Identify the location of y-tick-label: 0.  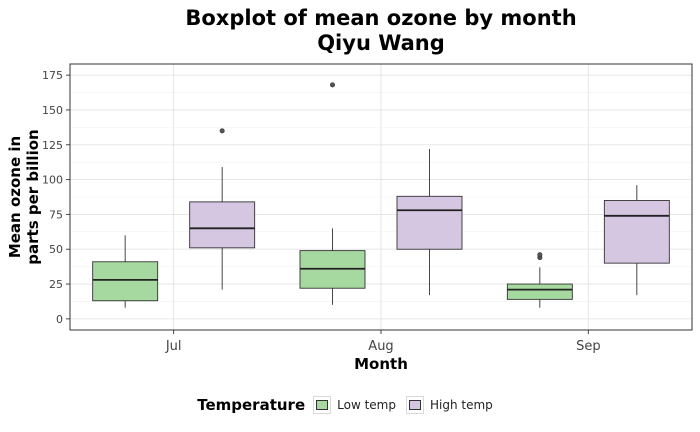
(59, 319).